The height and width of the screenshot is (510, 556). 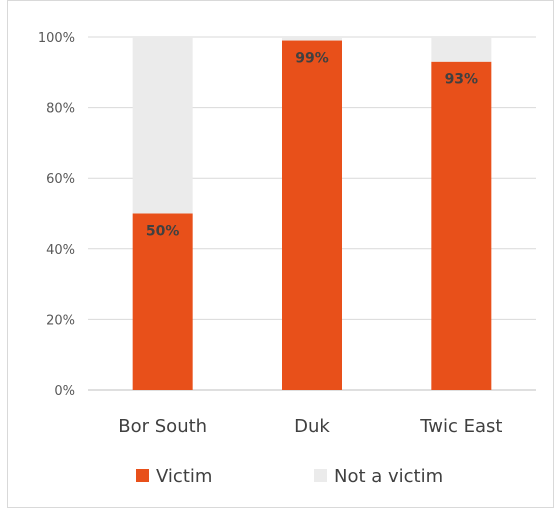 I want to click on y-tick-label: 0%, so click(x=64, y=391).